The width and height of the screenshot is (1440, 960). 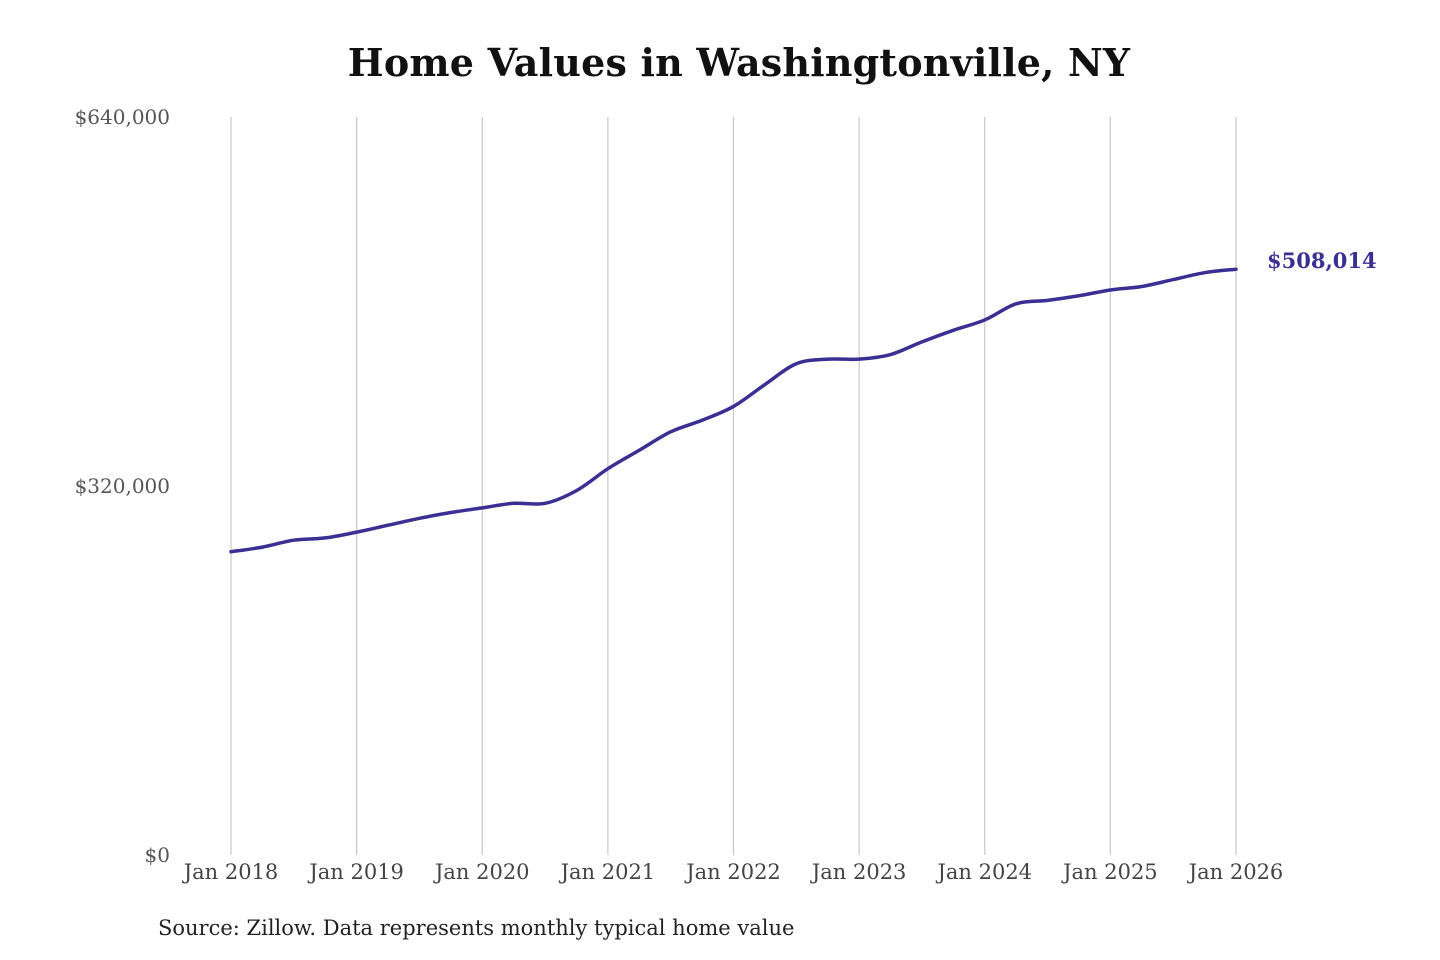 I want to click on x-tick-label: Jan 2022, so click(x=732, y=872).